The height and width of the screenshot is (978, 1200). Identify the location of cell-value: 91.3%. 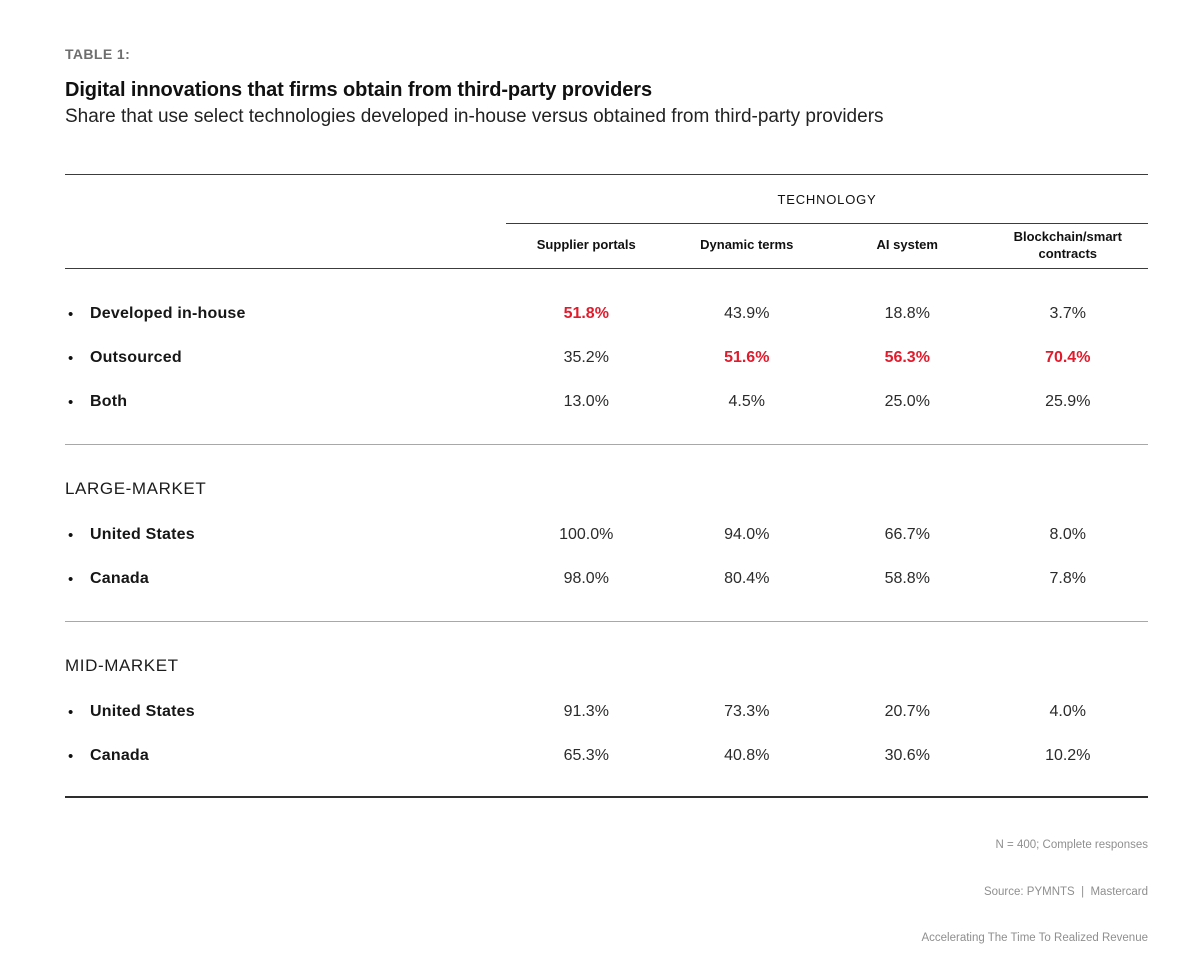
(586, 711).